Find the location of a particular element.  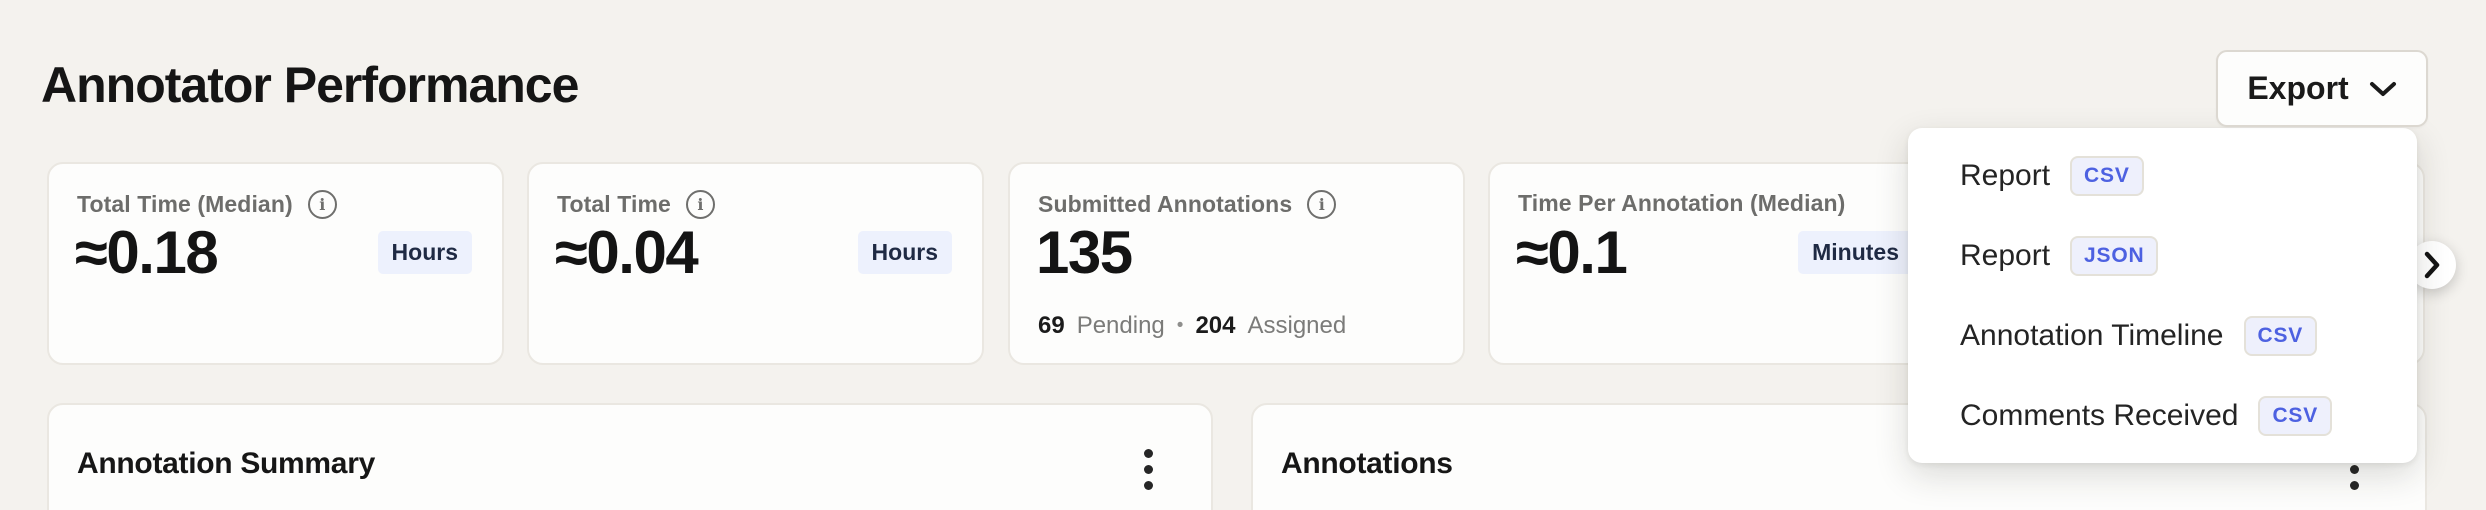

menu-item-annotation-timeline-csv: Annotation Timeline CSV is located at coordinates (2162, 336).